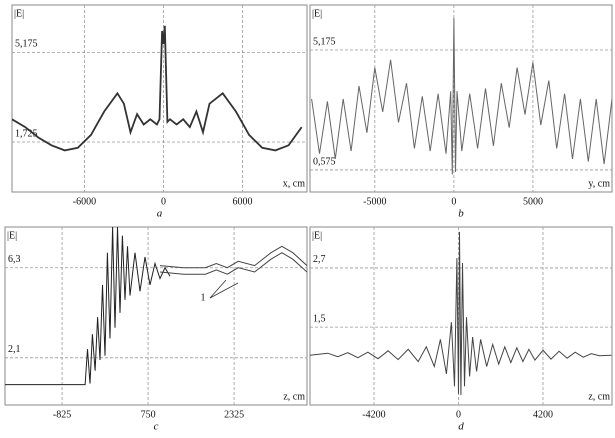 The width and height of the screenshot is (615, 438). Describe the element at coordinates (62, 414) in the screenshot. I see `x-tick-label: -825` at that location.